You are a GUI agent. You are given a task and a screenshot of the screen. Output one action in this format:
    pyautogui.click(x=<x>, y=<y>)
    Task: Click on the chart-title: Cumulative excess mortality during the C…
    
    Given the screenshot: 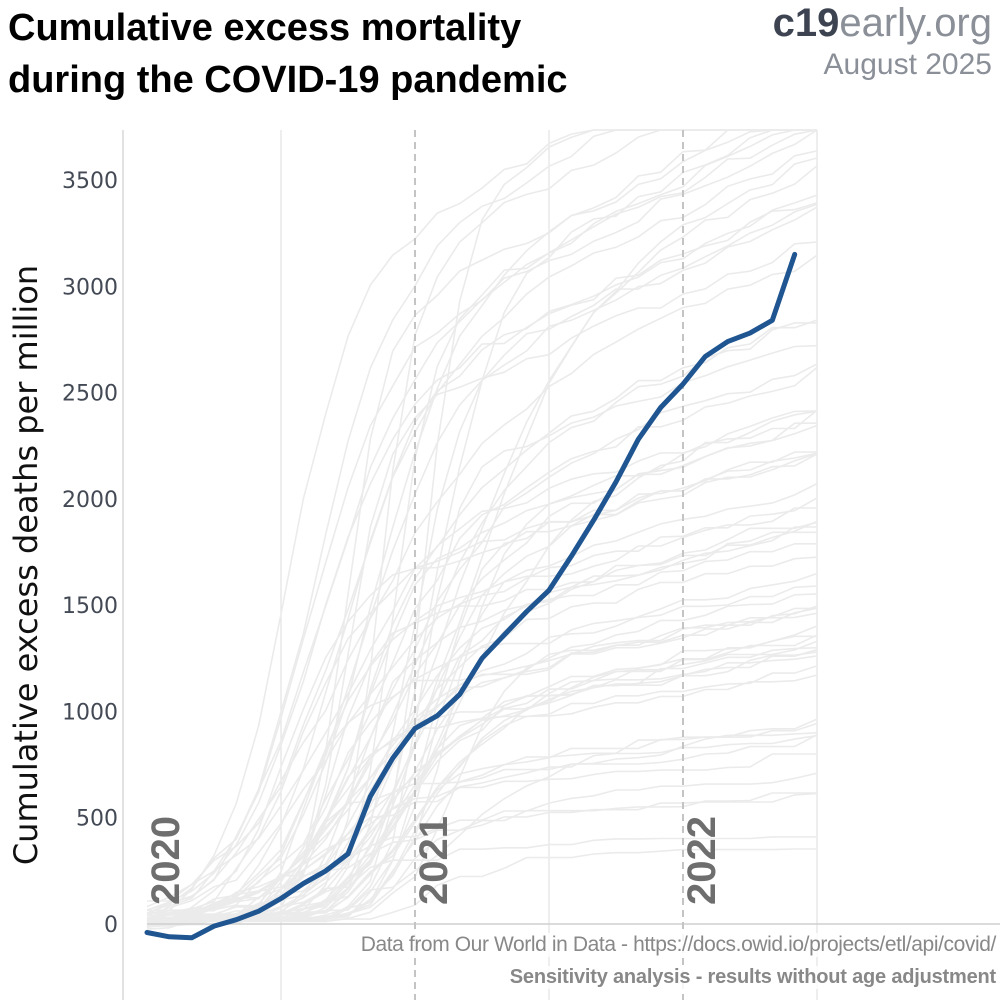 What is the action you would take?
    pyautogui.click(x=288, y=54)
    